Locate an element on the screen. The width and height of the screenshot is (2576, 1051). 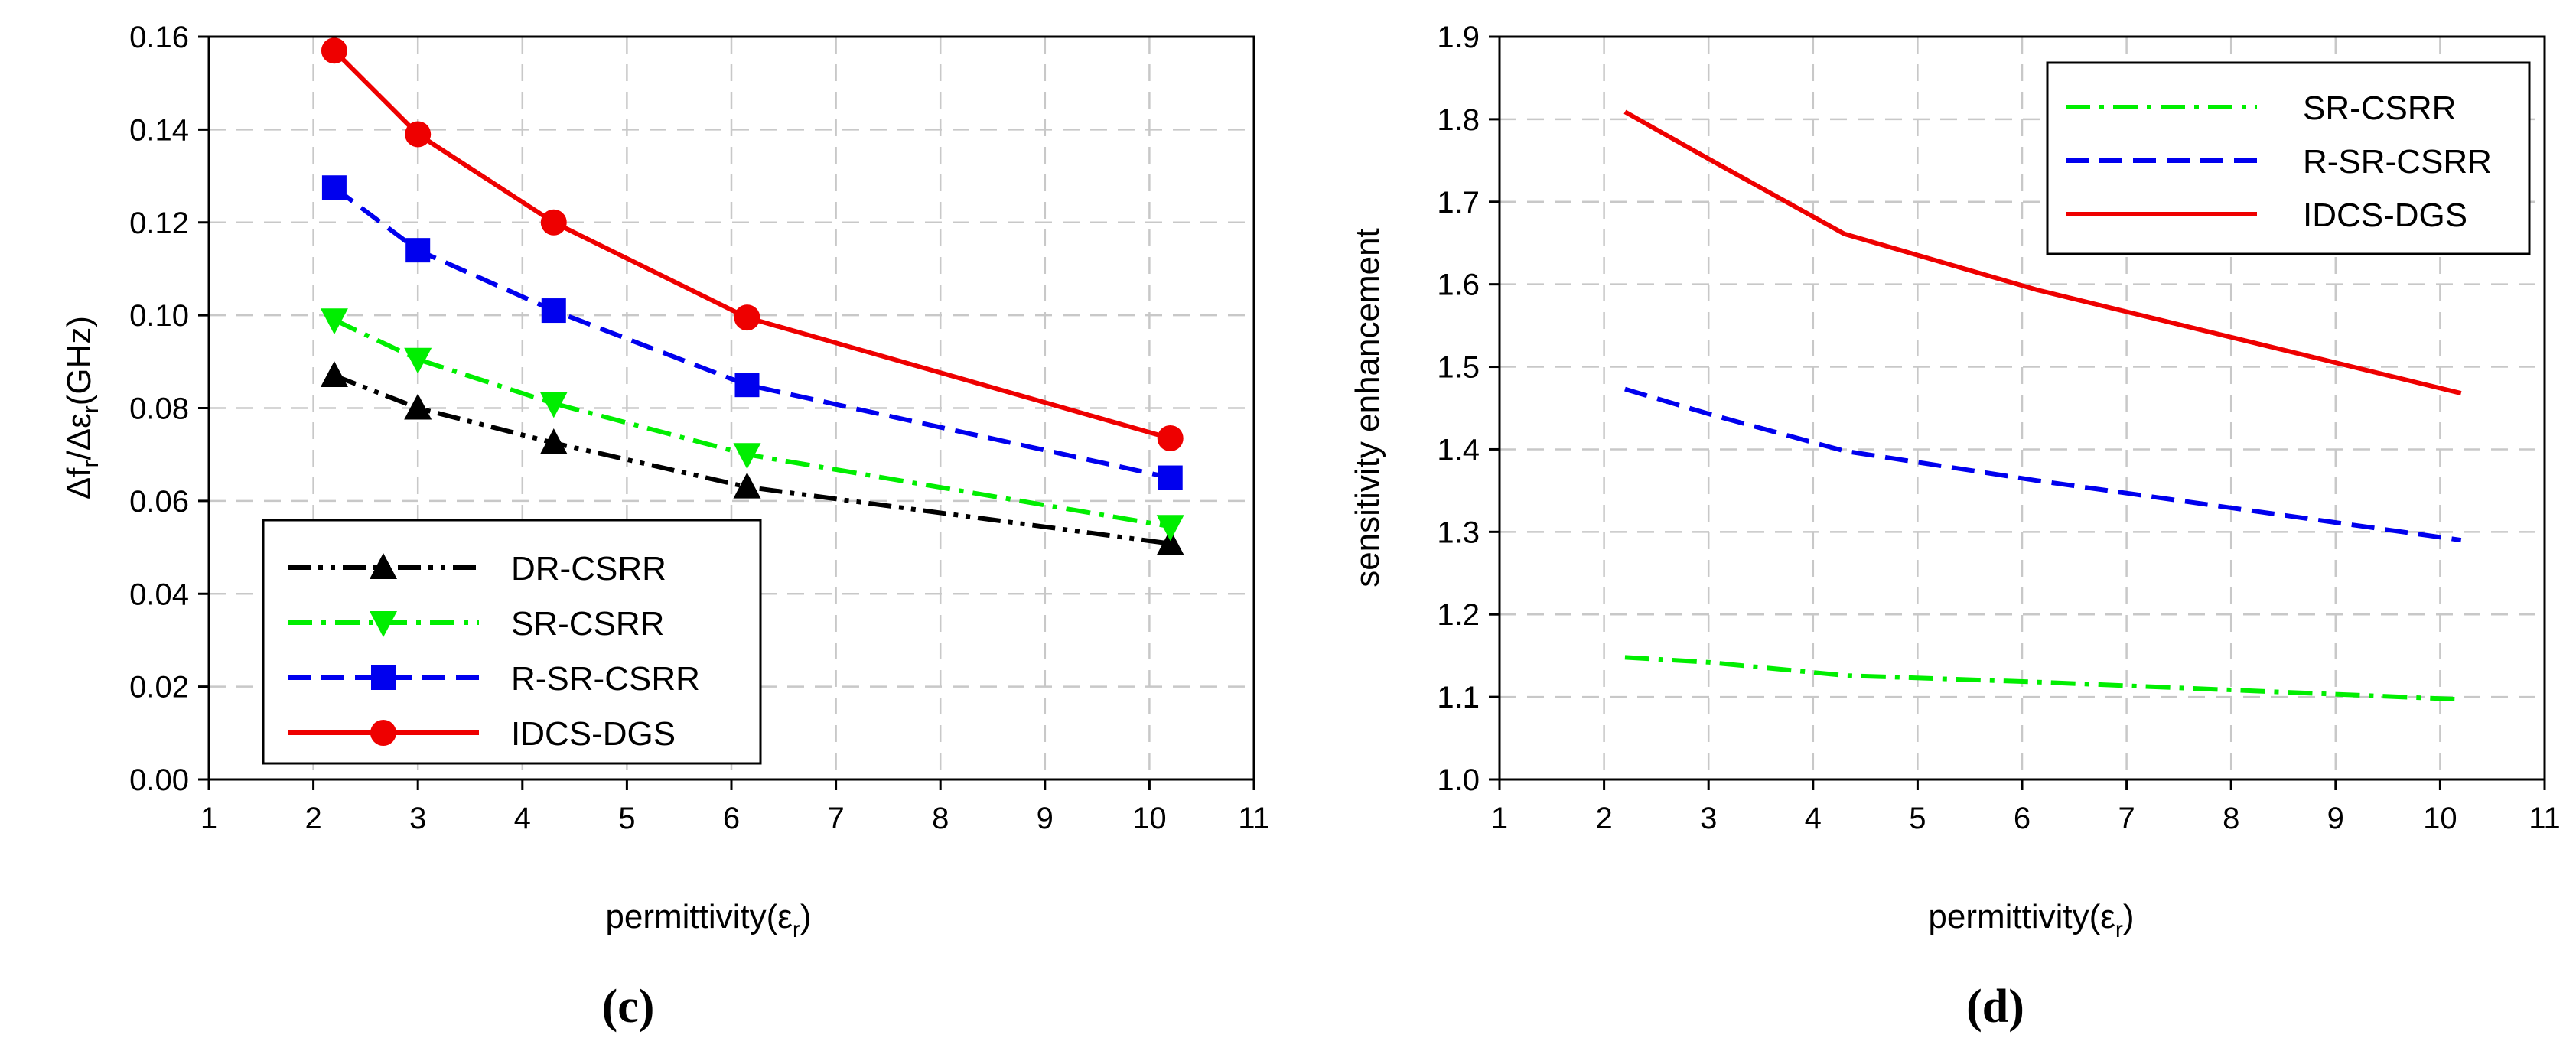
chart-c-legend: DR-CSRR SR-CSRR R-SR-CSRR IDCS-DGS is located at coordinates (512, 642).